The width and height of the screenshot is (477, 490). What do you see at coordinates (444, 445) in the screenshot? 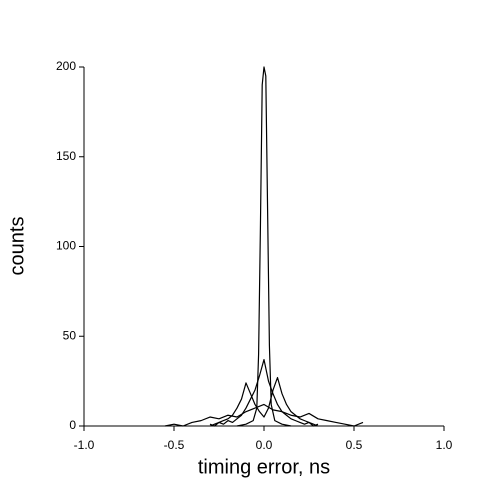
I see `x-tick-label: 1.0` at bounding box center [444, 445].